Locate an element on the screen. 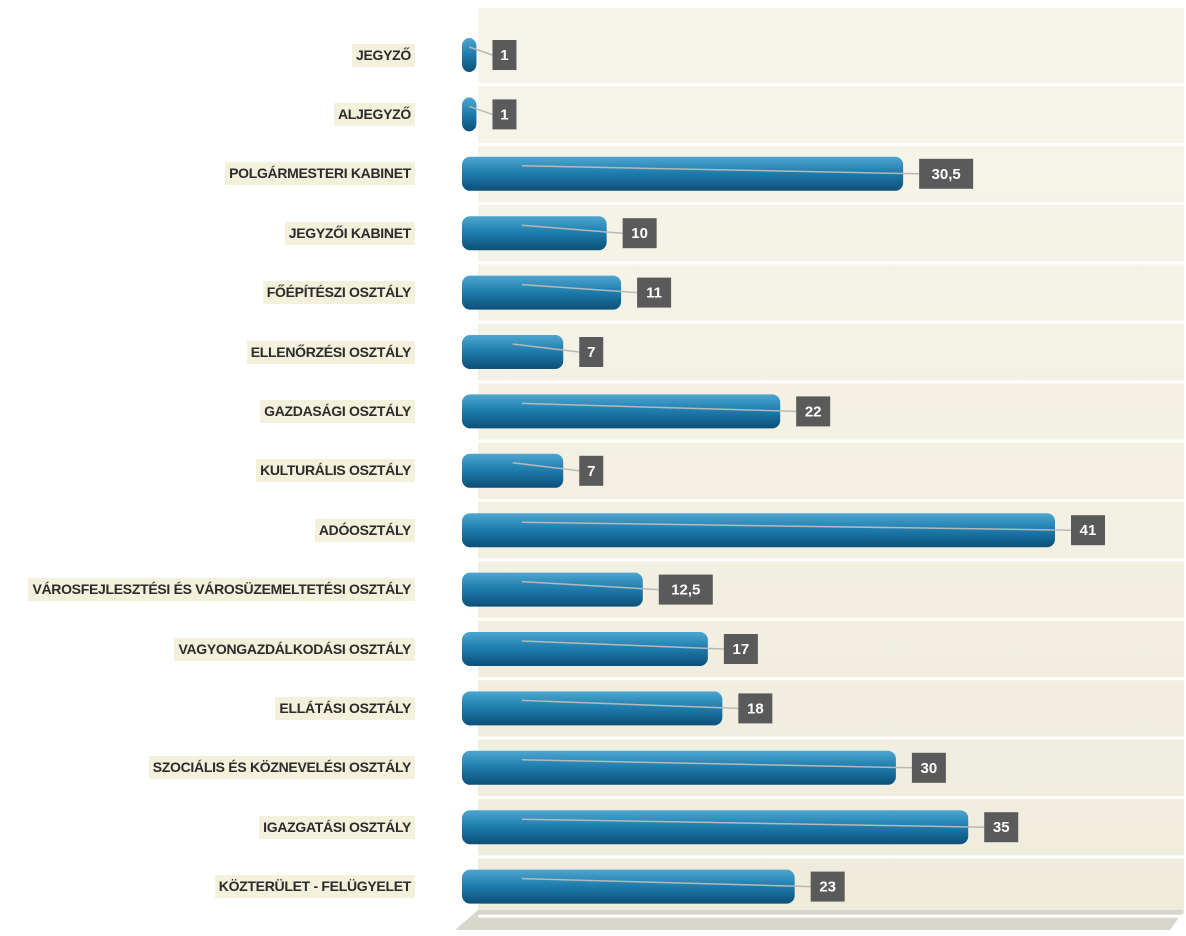 The image size is (1186, 936). category-text: VAGYONGAZDÁLKODÁSI OSZTÁLY is located at coordinates (294, 649).